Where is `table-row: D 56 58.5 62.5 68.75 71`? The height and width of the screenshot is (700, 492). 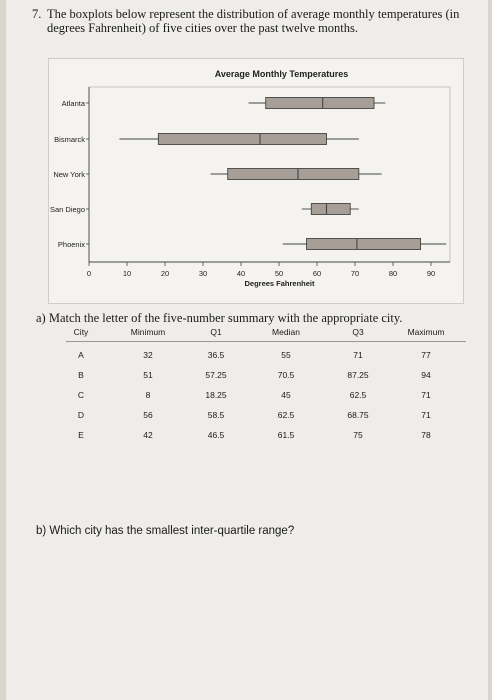 table-row: D 56 58.5 62.5 68.75 71 is located at coordinates (266, 412).